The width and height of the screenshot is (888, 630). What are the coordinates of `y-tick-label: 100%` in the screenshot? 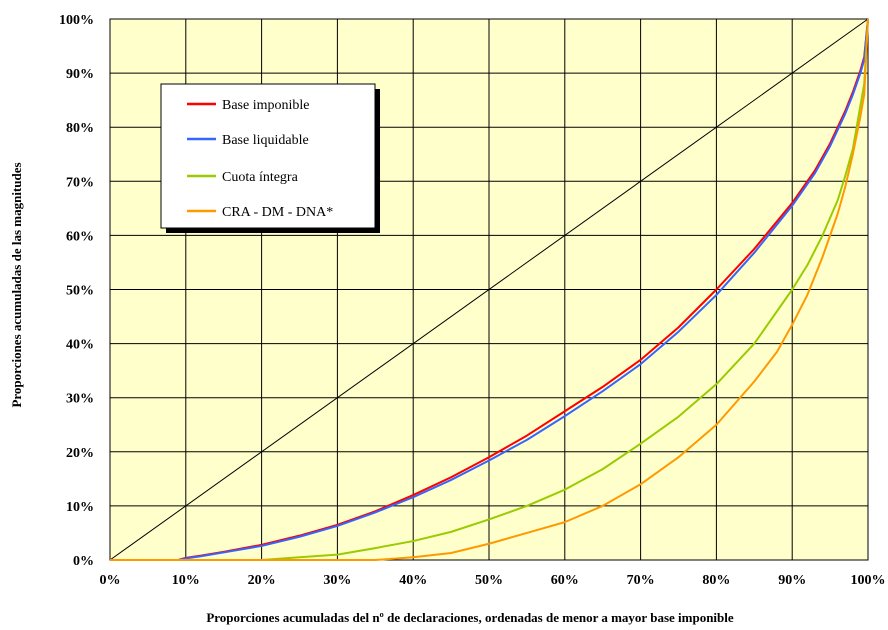 It's located at (76, 20).